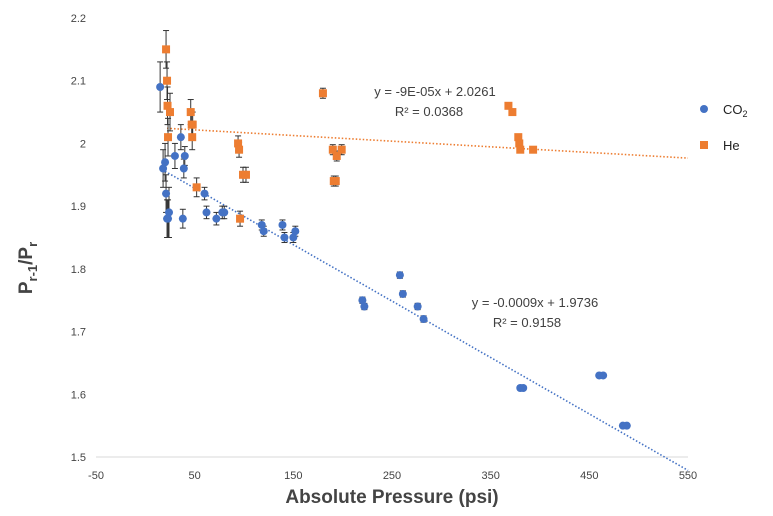  I want to click on legend-co2-sub: 2, so click(745, 114).